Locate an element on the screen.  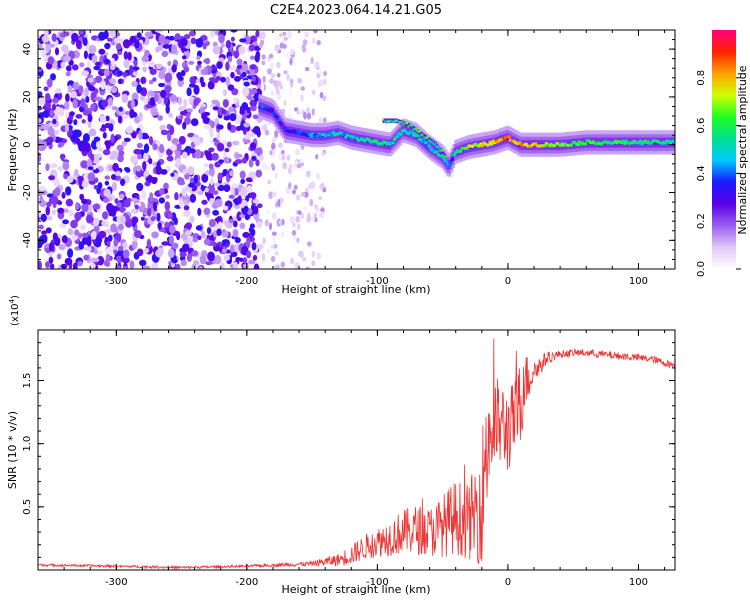
y-tick-label: 20 is located at coordinates (27, 97).